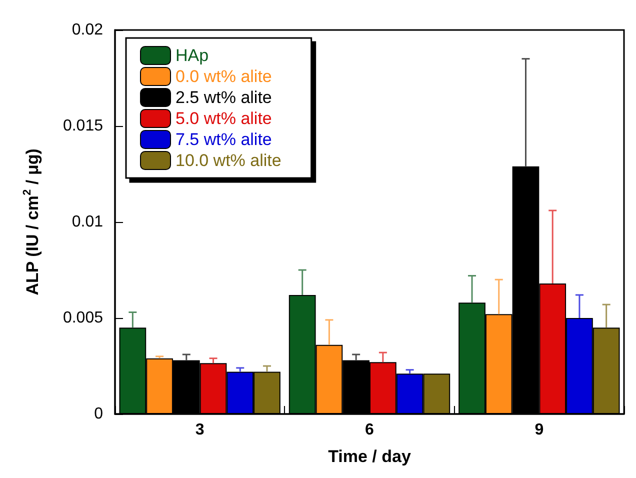  I want to click on legend-label: 5.0 wt% alite, so click(224, 118).